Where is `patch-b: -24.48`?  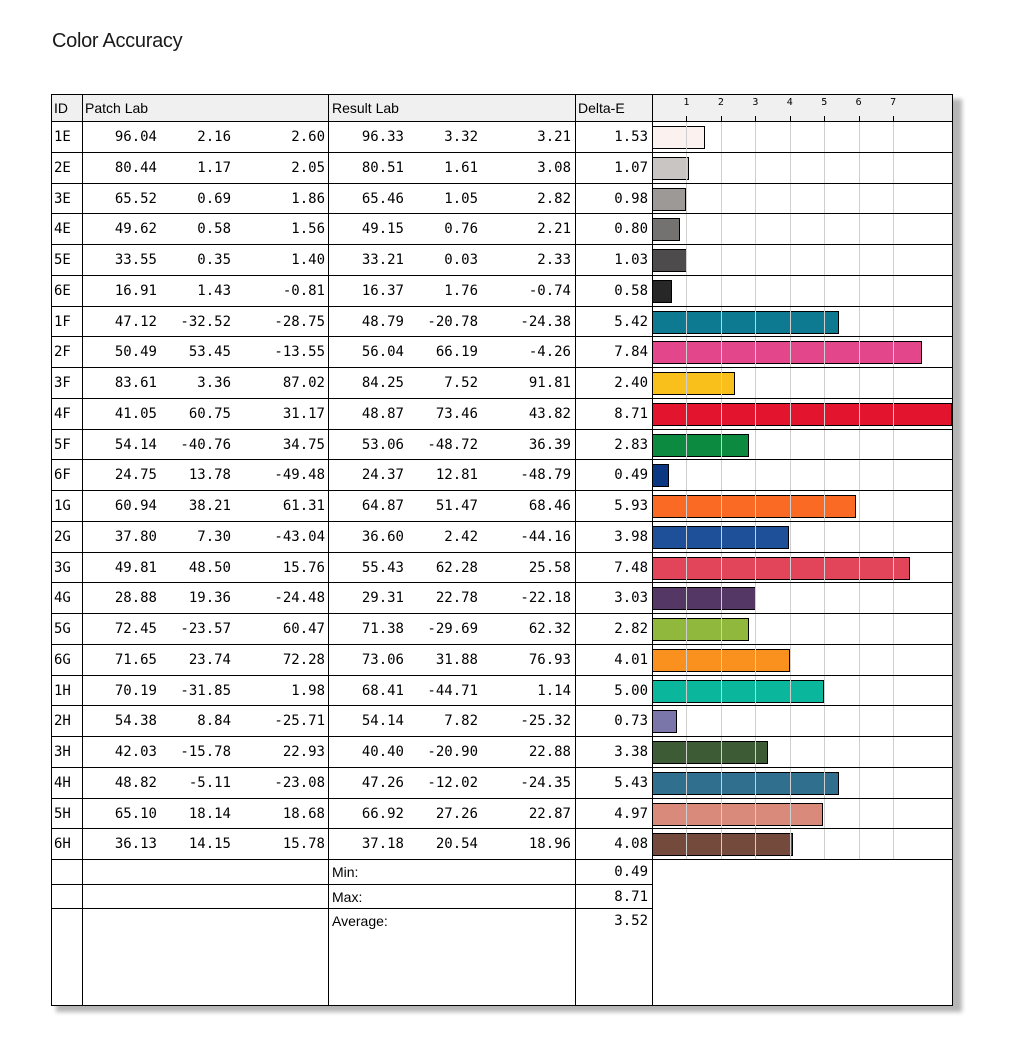 patch-b: -24.48 is located at coordinates (299, 598).